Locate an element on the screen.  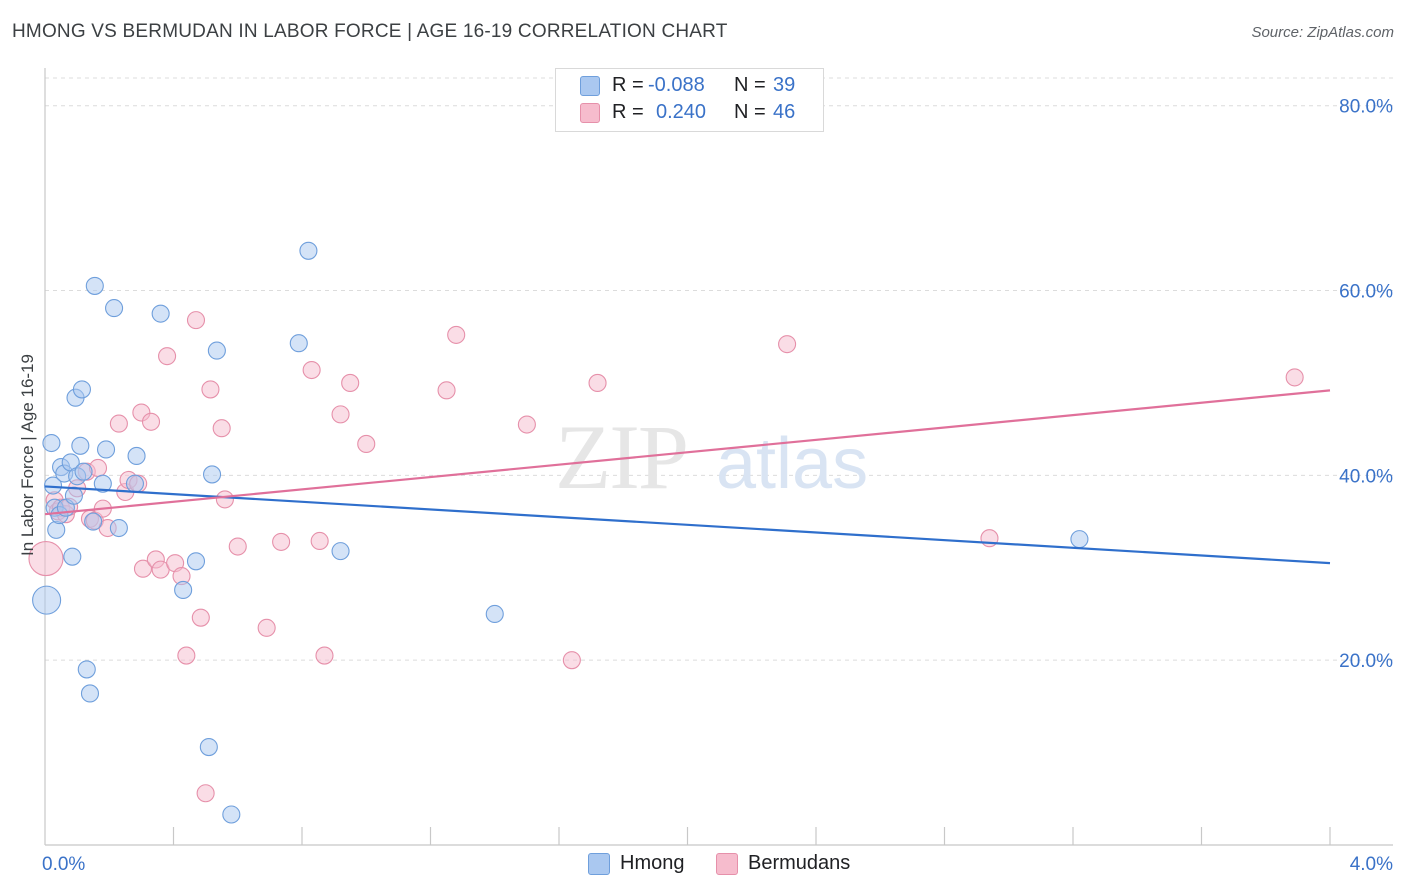
y-tick-label: 80.0% is located at coordinates (1366, 107).